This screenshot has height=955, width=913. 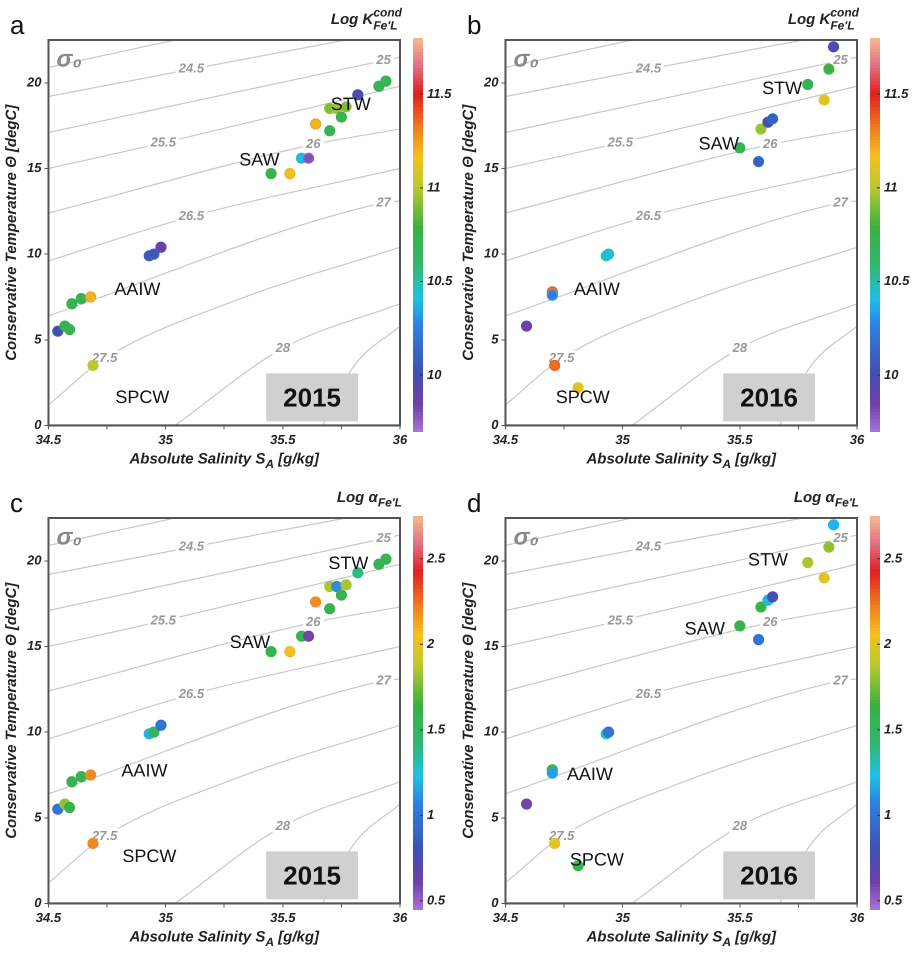 What do you see at coordinates (282, 825) in the screenshot?
I see `series-label: 28` at bounding box center [282, 825].